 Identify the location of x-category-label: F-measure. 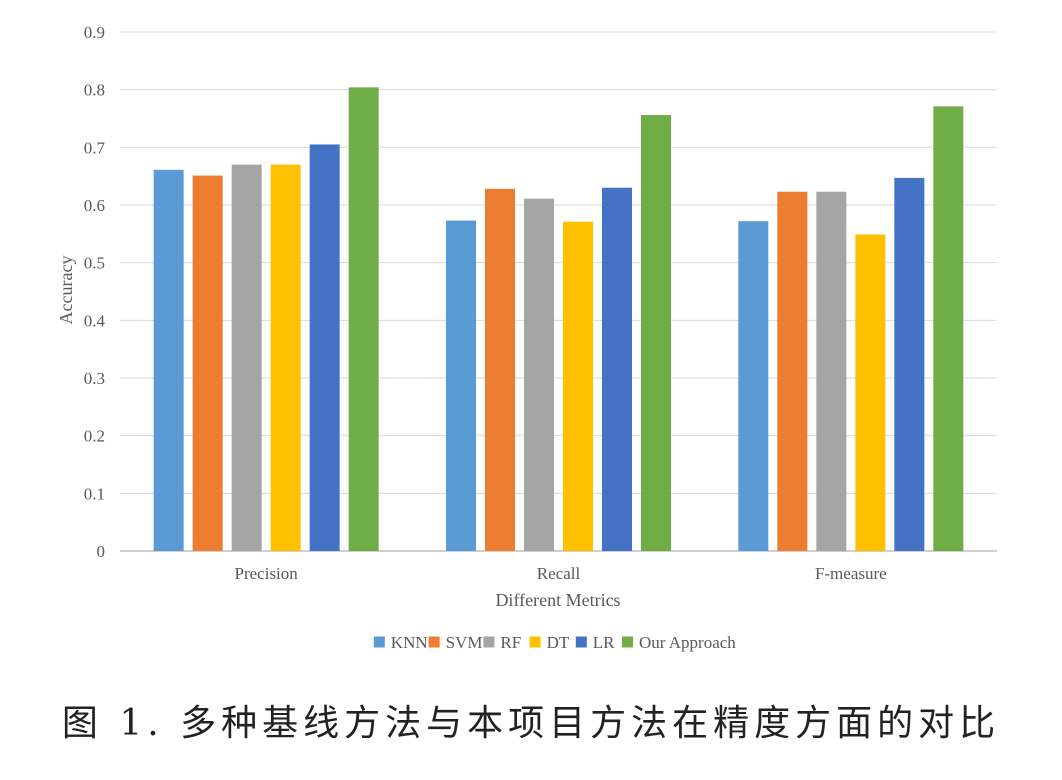
(851, 573).